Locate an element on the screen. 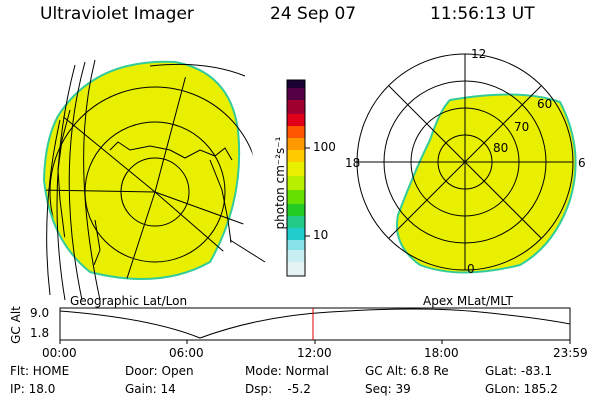 Image resolution: width=600 pixels, height=400 pixels. orbit-altitude-plot is located at coordinates (315, 325).